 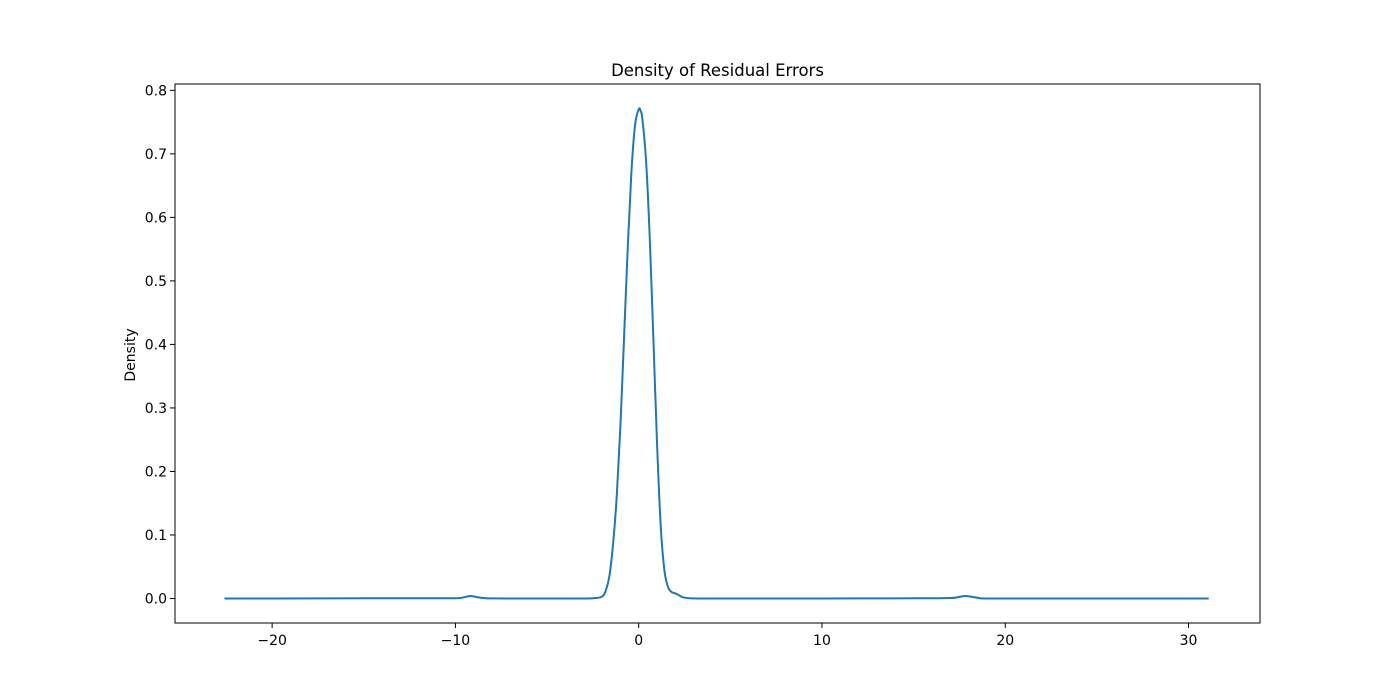 What do you see at coordinates (717, 70) in the screenshot?
I see `chart-title: Density of Residual Errors` at bounding box center [717, 70].